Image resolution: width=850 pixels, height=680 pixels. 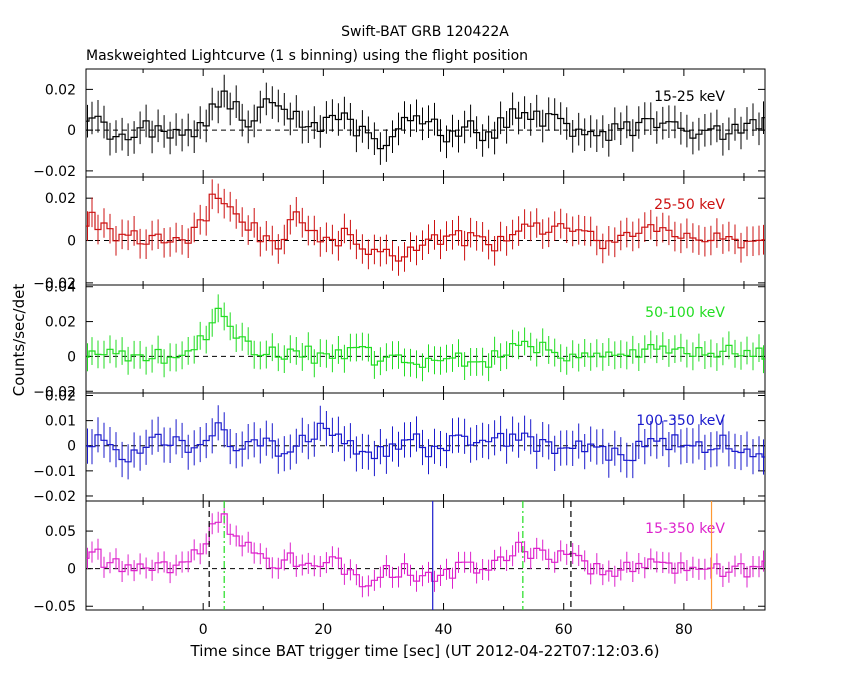 What do you see at coordinates (689, 205) in the screenshot?
I see `energy-band-label: 25-50 keV` at bounding box center [689, 205].